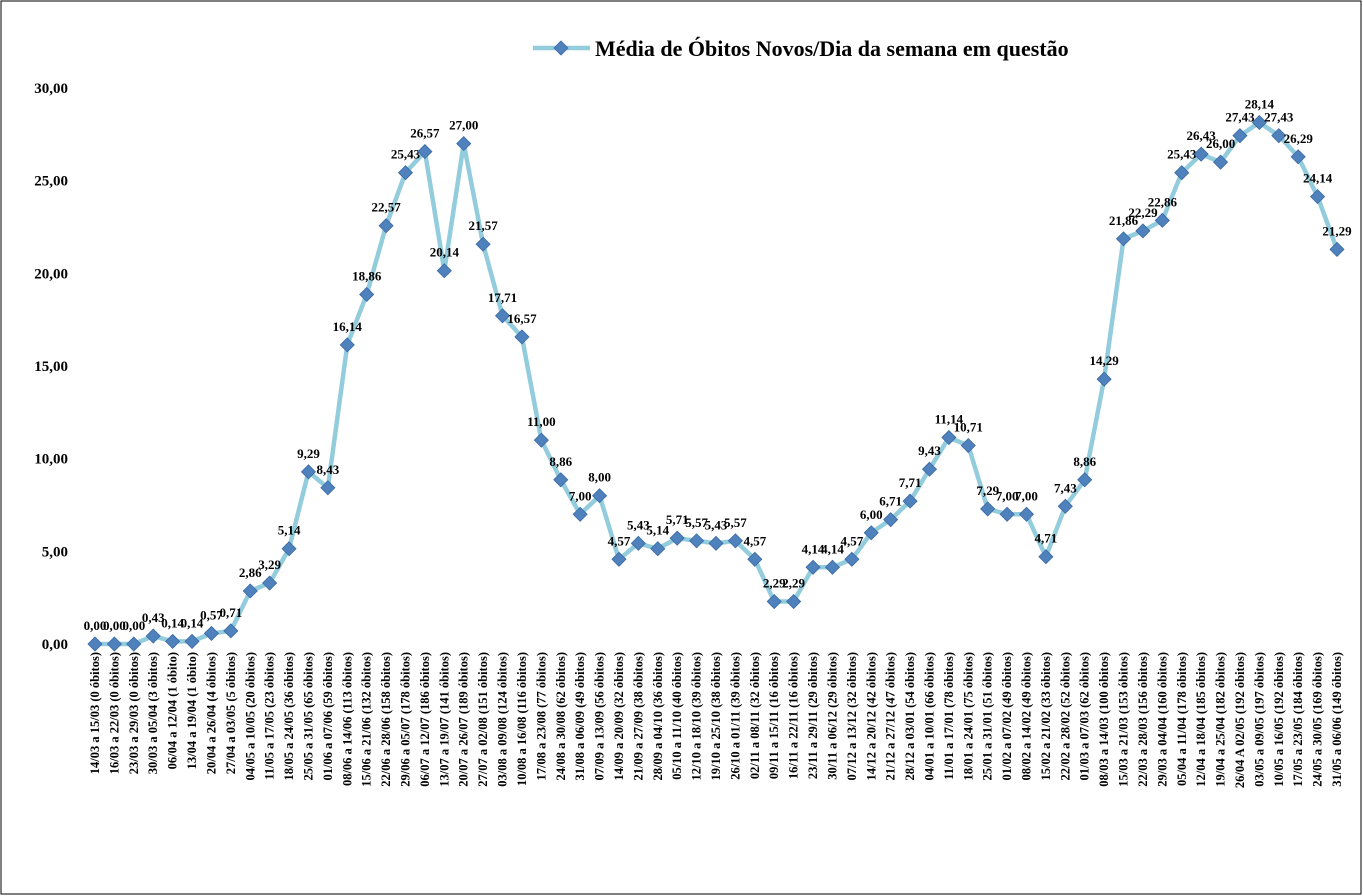 The image size is (1363, 896). Describe the element at coordinates (696, 522) in the screenshot. I see `data-label: 5,57` at that location.